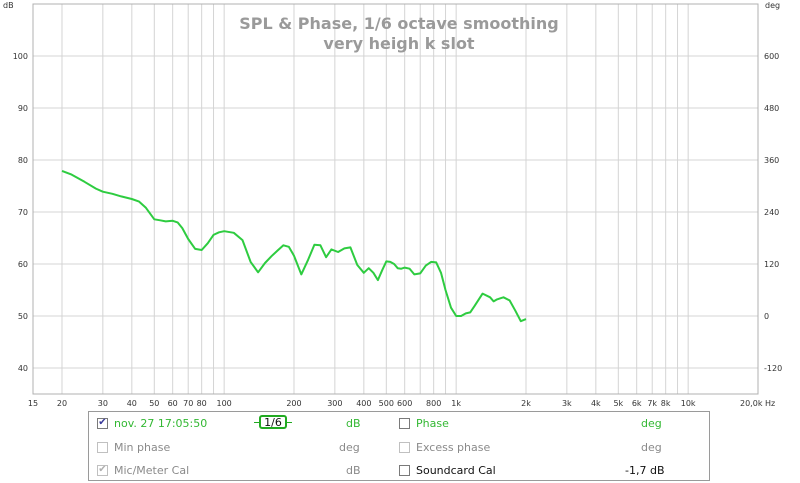 The height and width of the screenshot is (483, 800). What do you see at coordinates (771, 160) in the screenshot?
I see `y2-tick-label: 360` at bounding box center [771, 160].